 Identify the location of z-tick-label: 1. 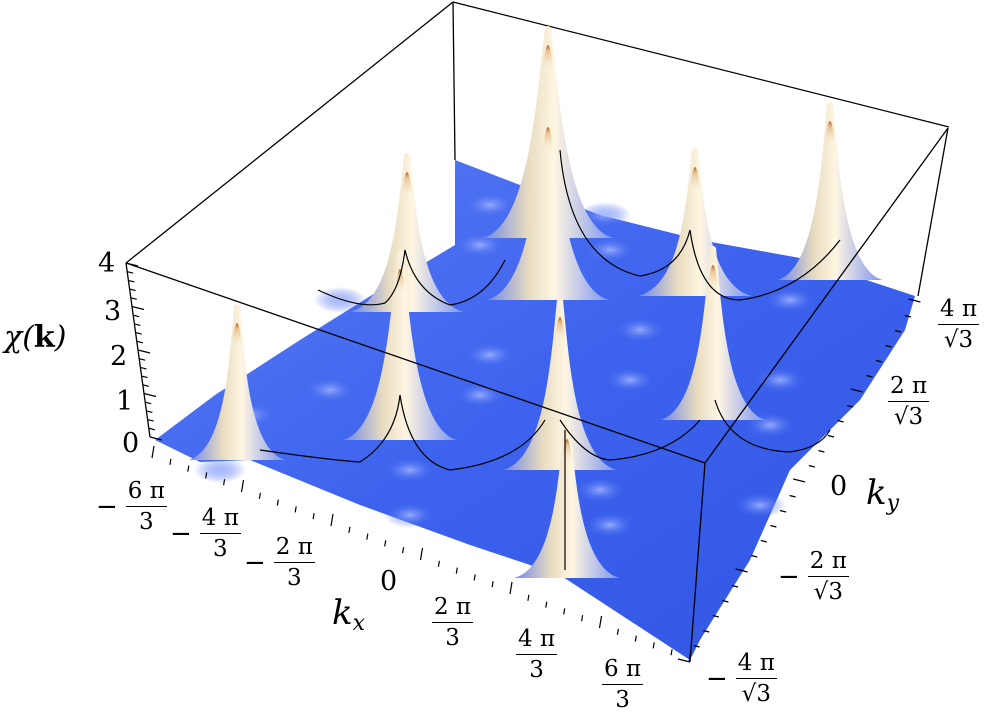
(125, 401).